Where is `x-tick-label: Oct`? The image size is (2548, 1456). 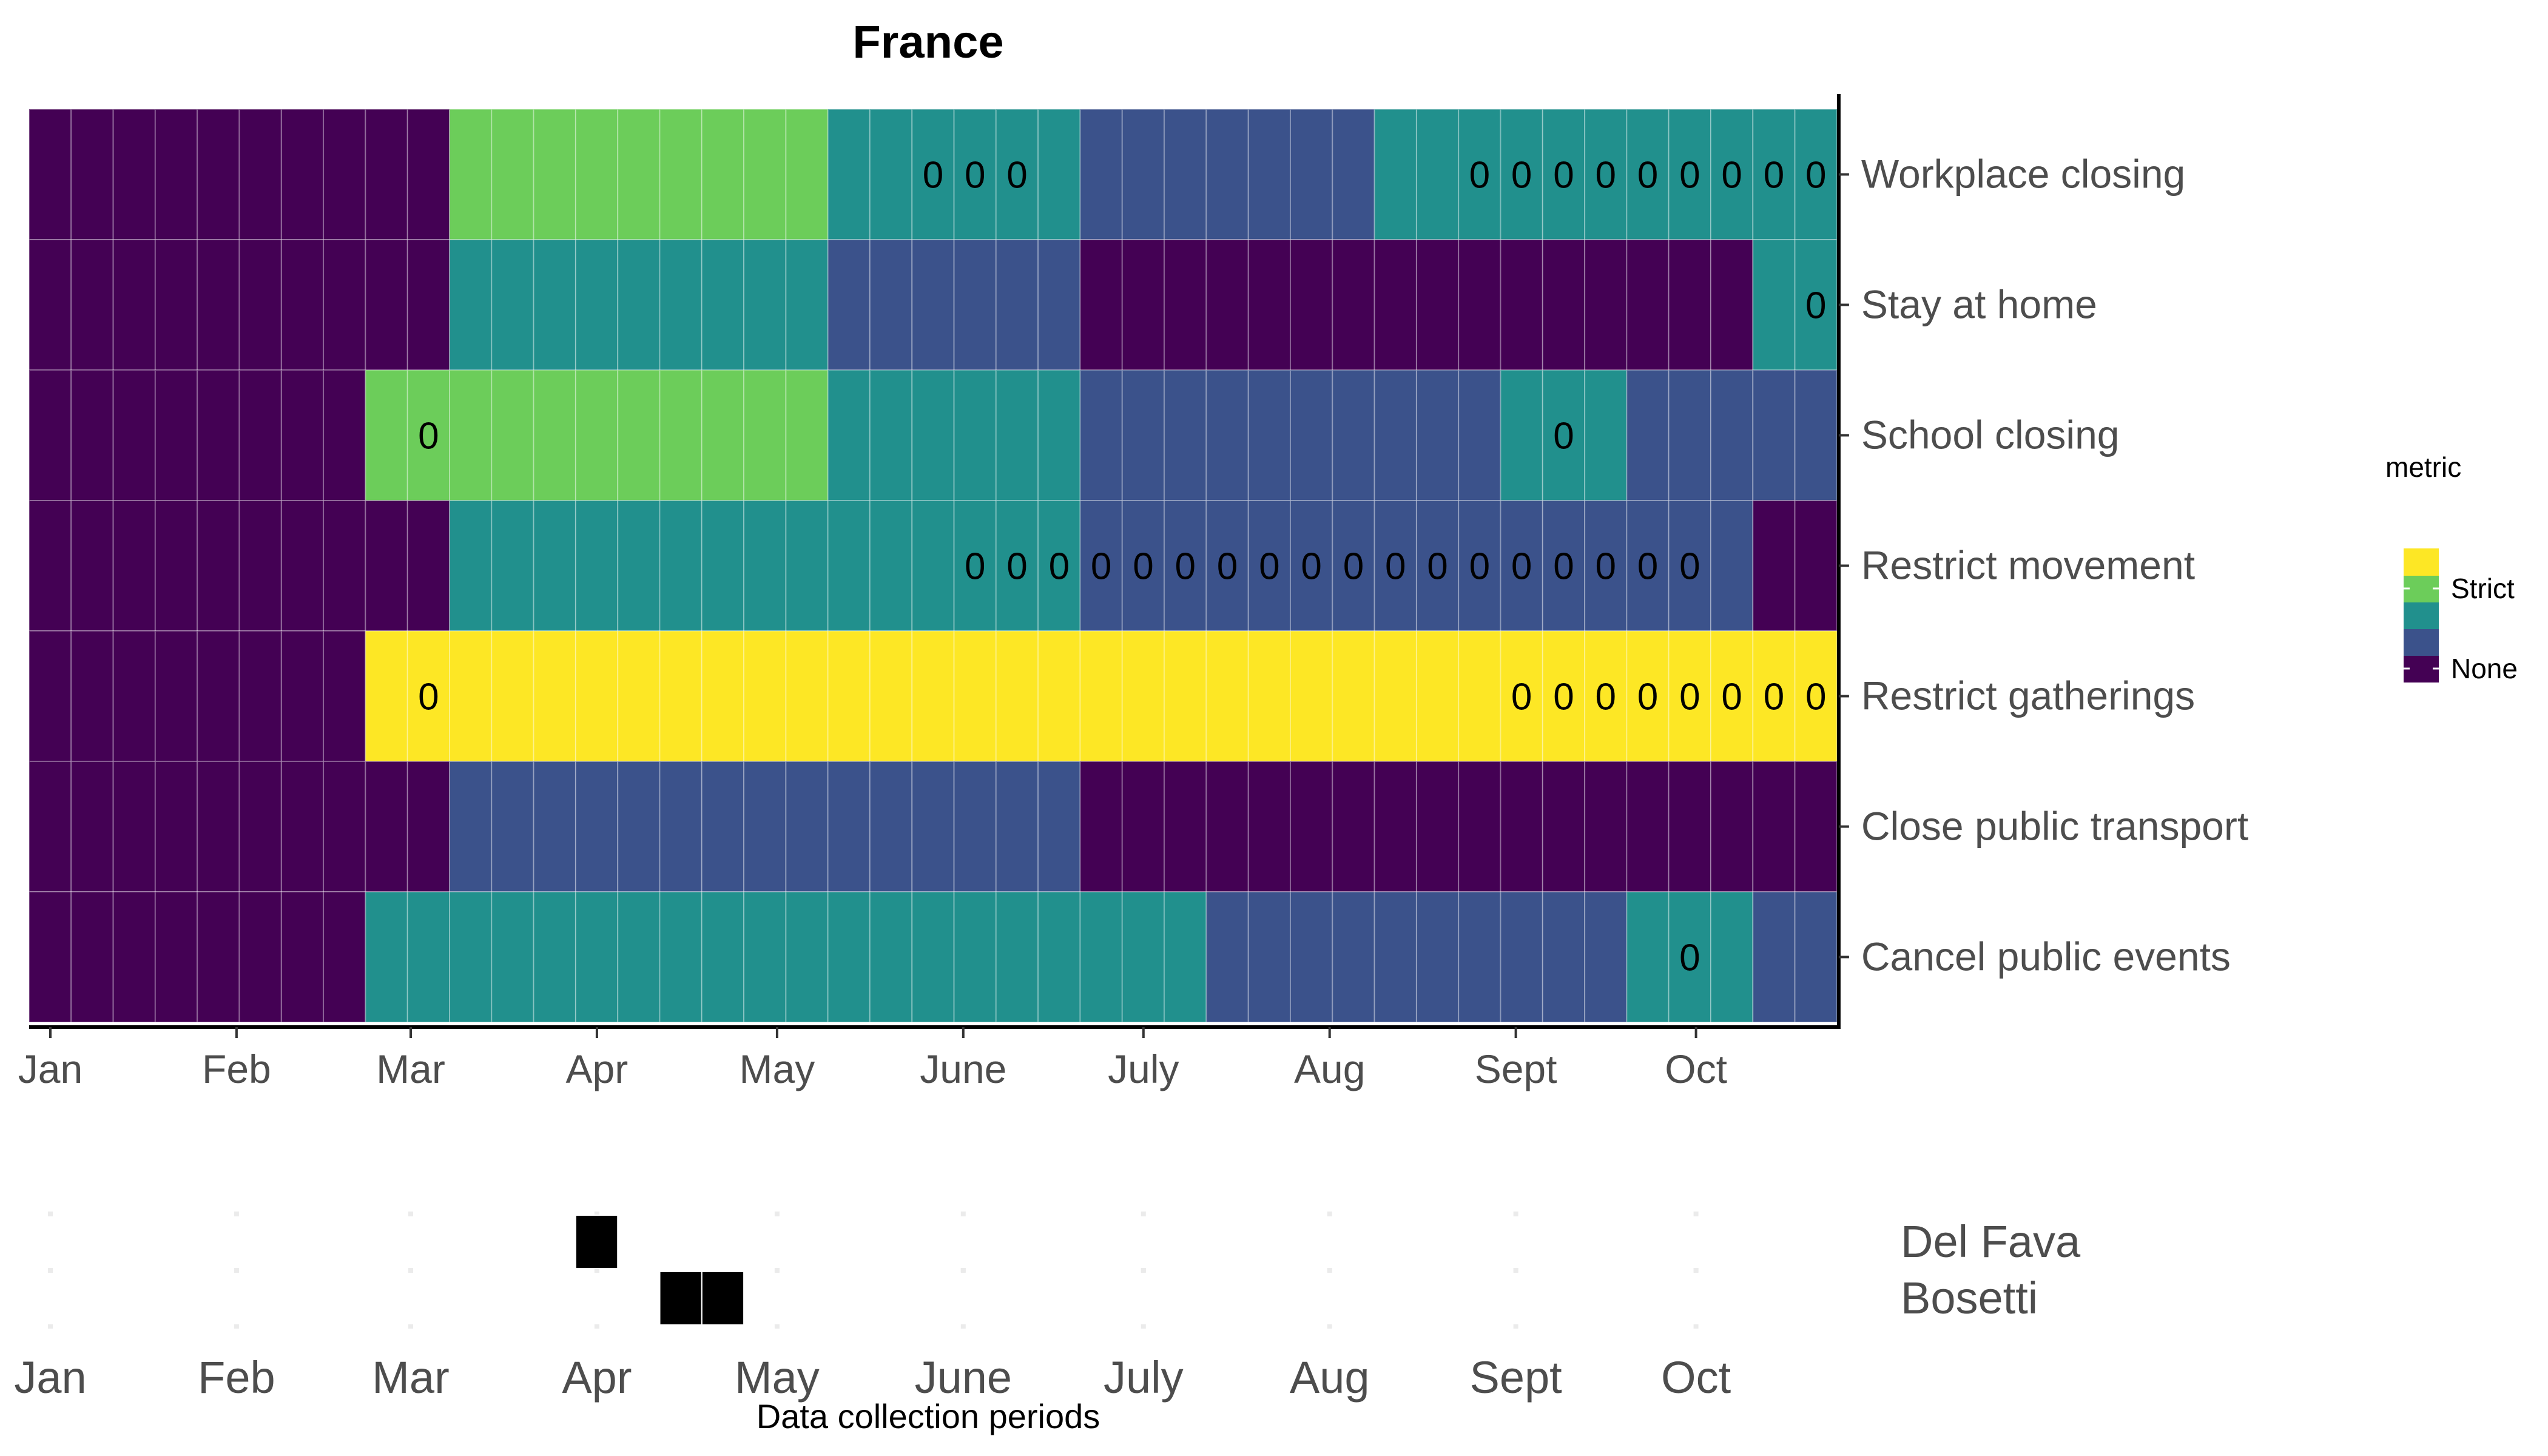 x-tick-label: Oct is located at coordinates (1696, 1068).